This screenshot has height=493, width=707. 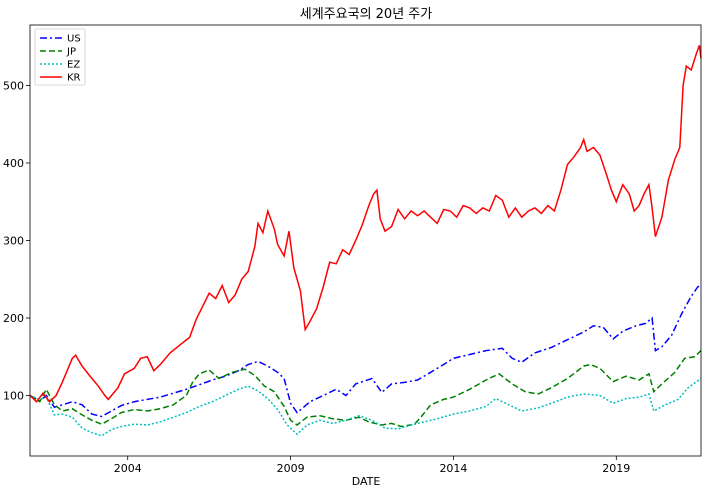 I want to click on y-tick-label: 300, so click(x=13, y=241).